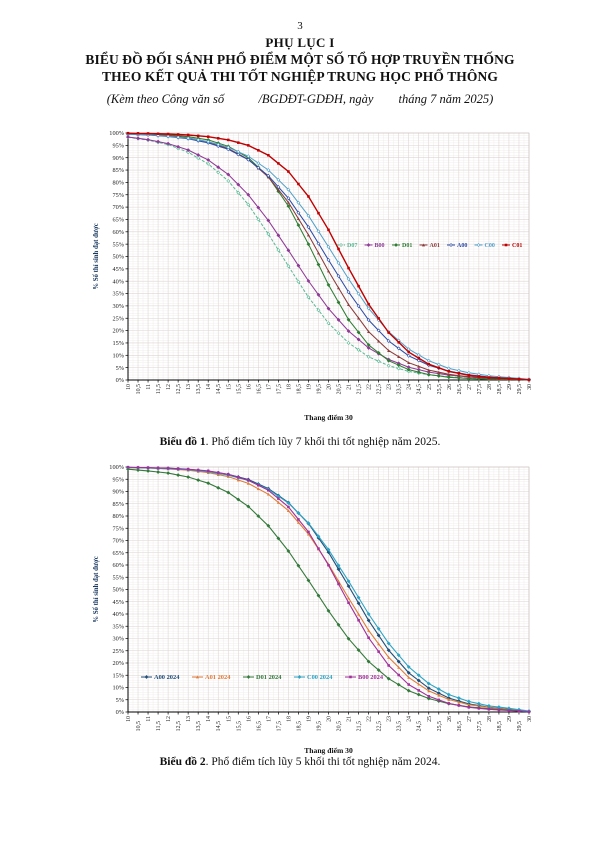 The image size is (600, 848). What do you see at coordinates (300, 42) in the screenshot?
I see `appendix-title: PHỤ LỤC I` at bounding box center [300, 42].